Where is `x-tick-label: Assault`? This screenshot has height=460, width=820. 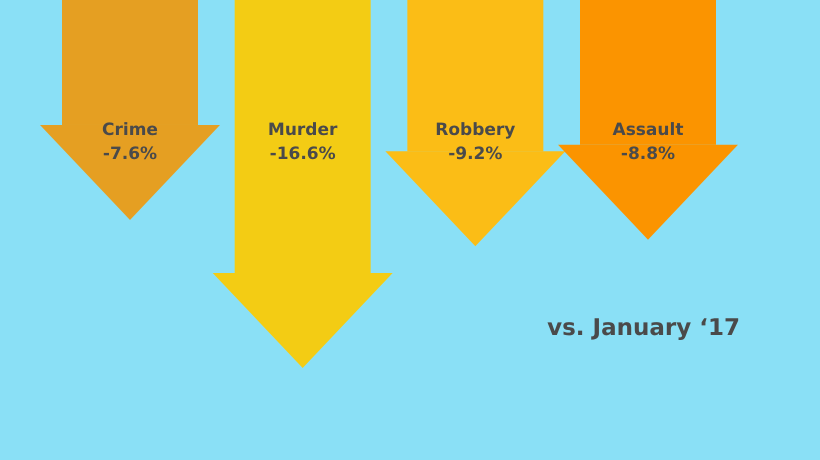
x-tick-label: Assault is located at coordinates (648, 130).